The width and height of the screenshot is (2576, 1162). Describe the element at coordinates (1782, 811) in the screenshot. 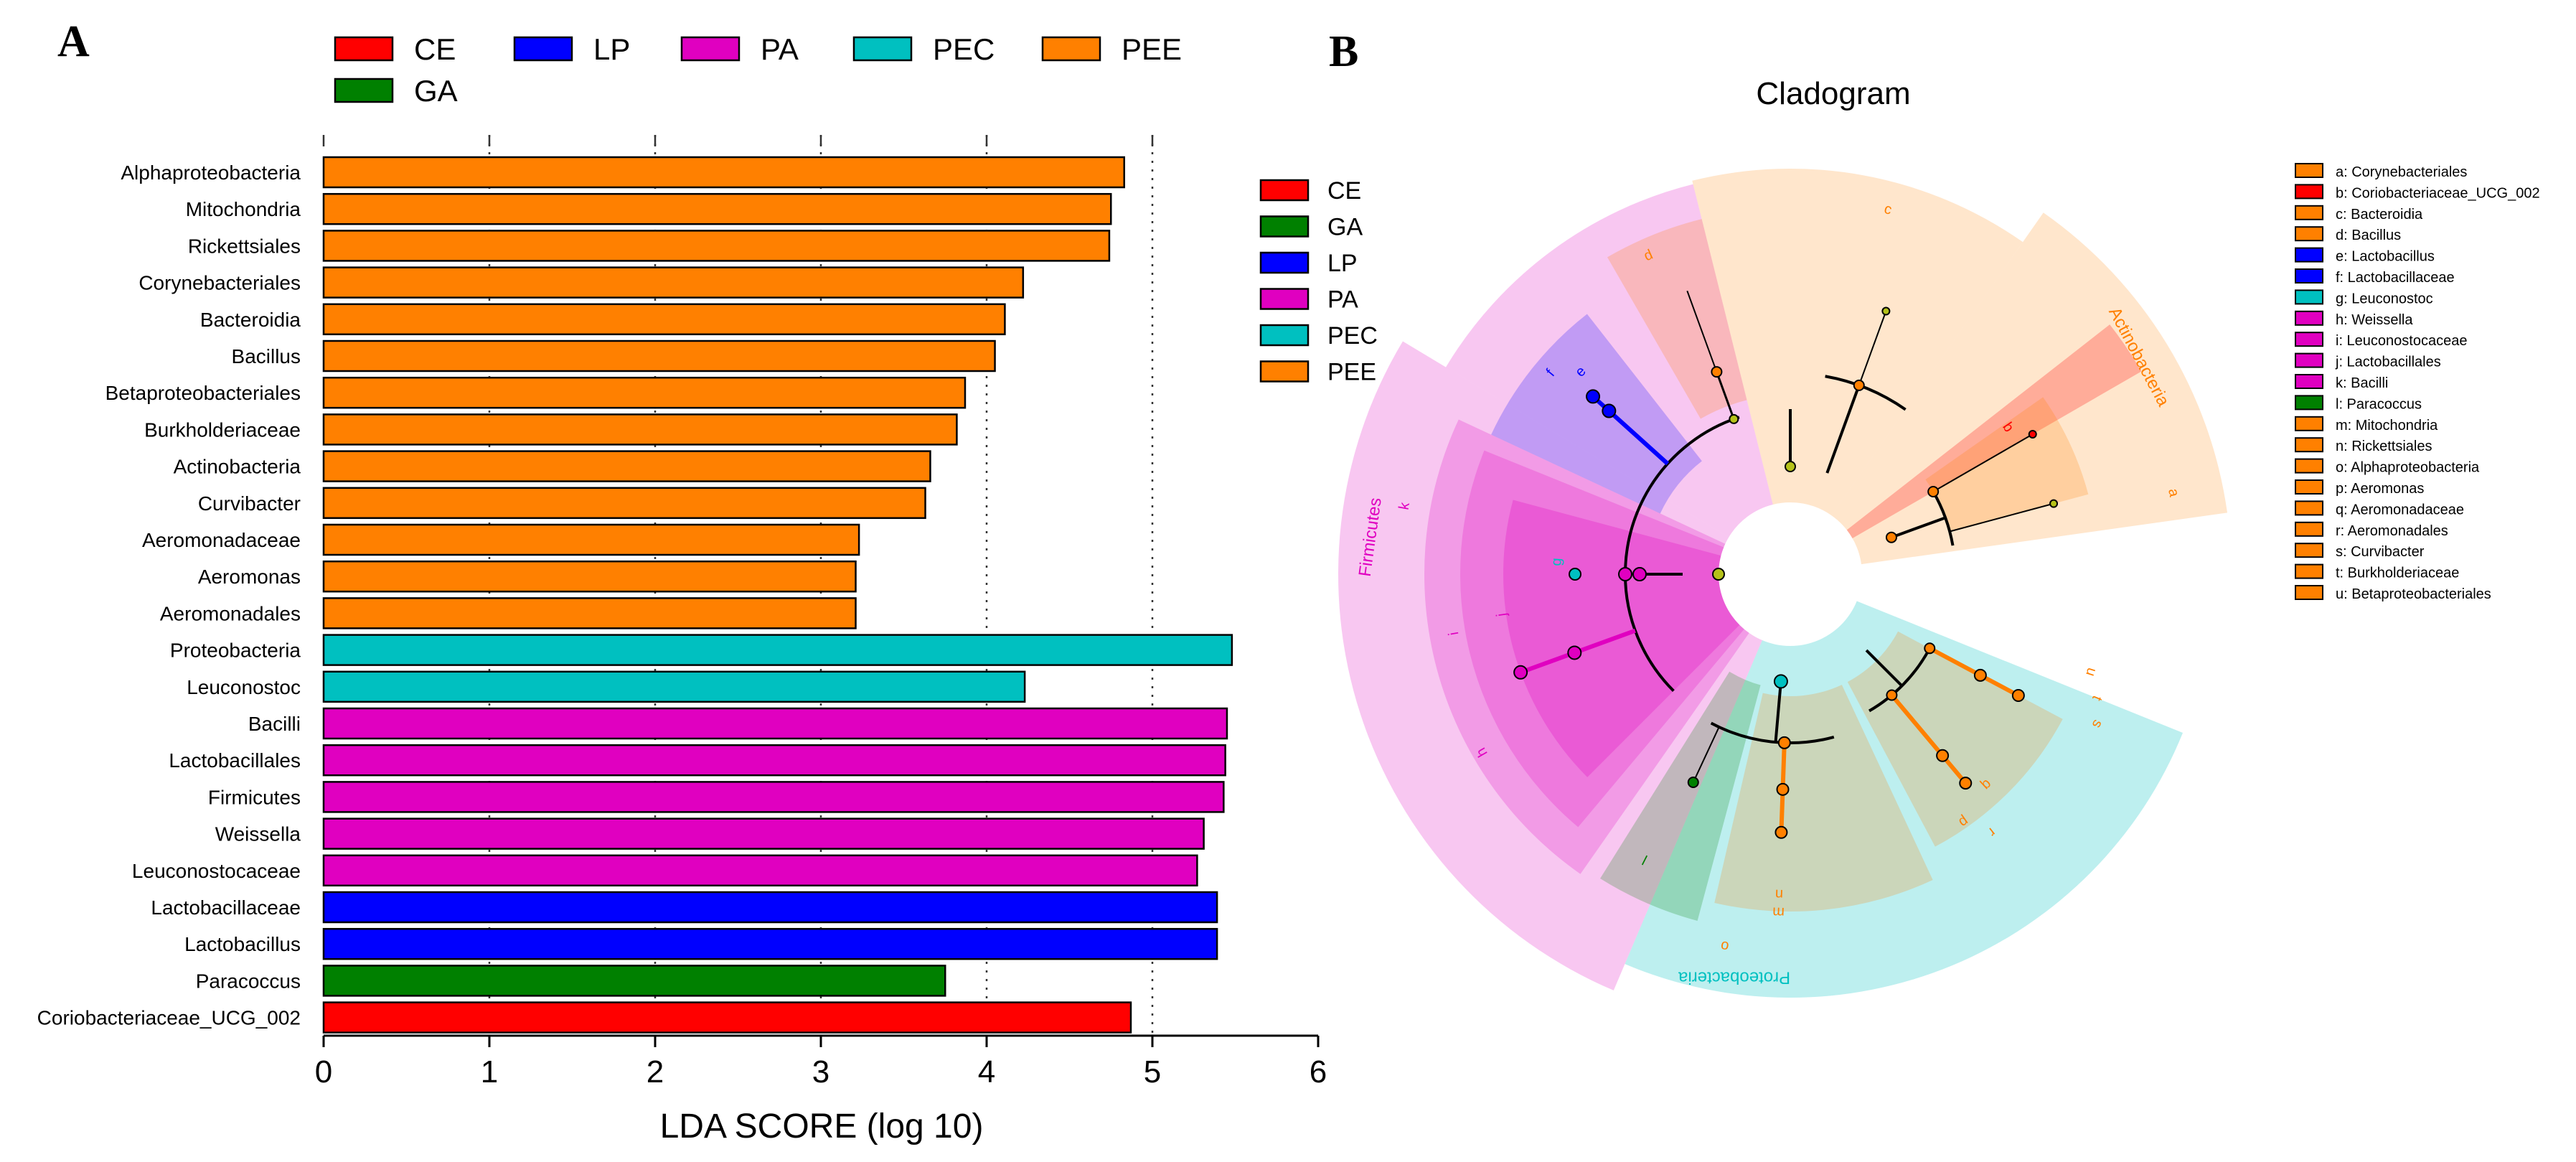

I see `branch-rickettsiales` at that location.